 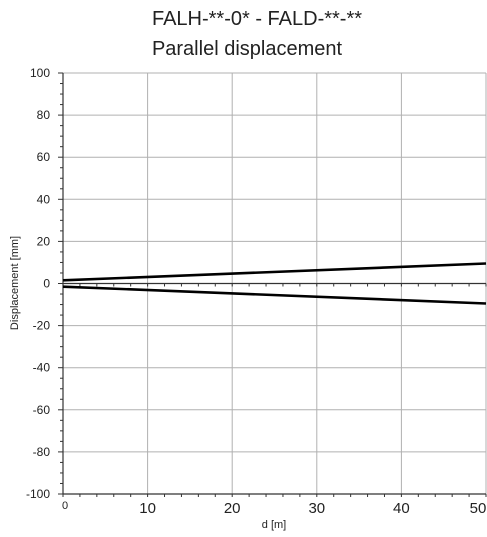 What do you see at coordinates (42, 410) in the screenshot?
I see `y-tick-label: -60` at bounding box center [42, 410].